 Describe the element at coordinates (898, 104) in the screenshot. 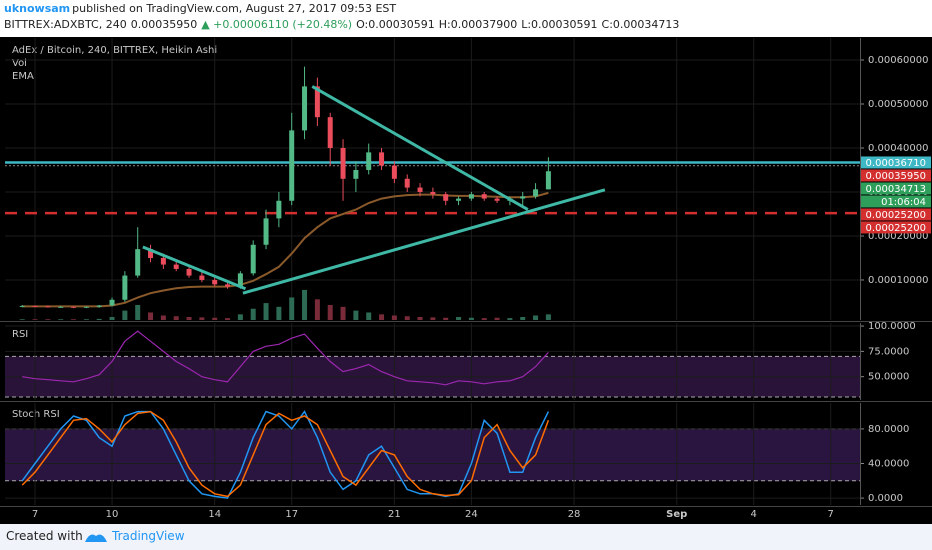

I see `y-tick-label: 0.00050000` at that location.